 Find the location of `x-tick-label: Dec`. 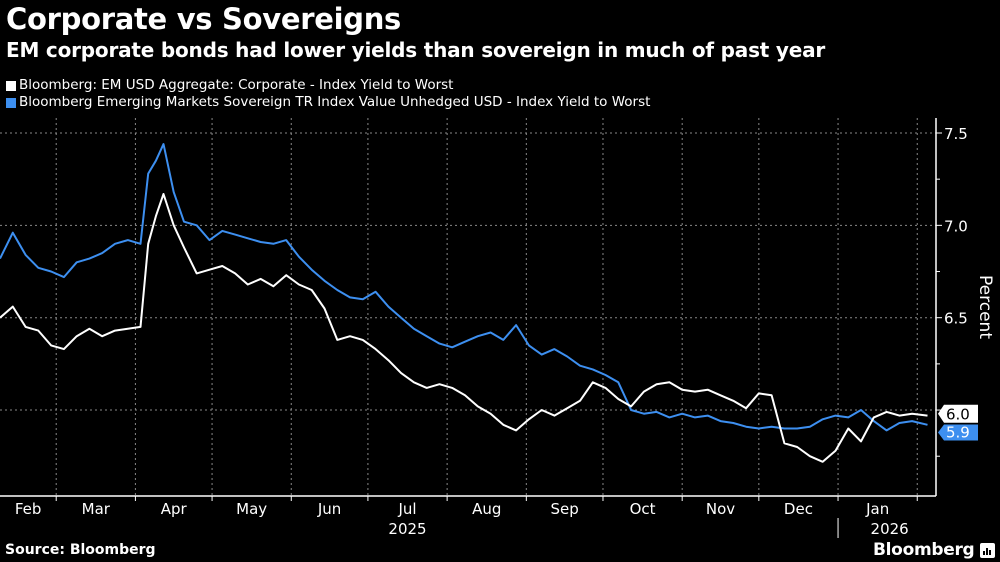

x-tick-label: Dec is located at coordinates (798, 509).